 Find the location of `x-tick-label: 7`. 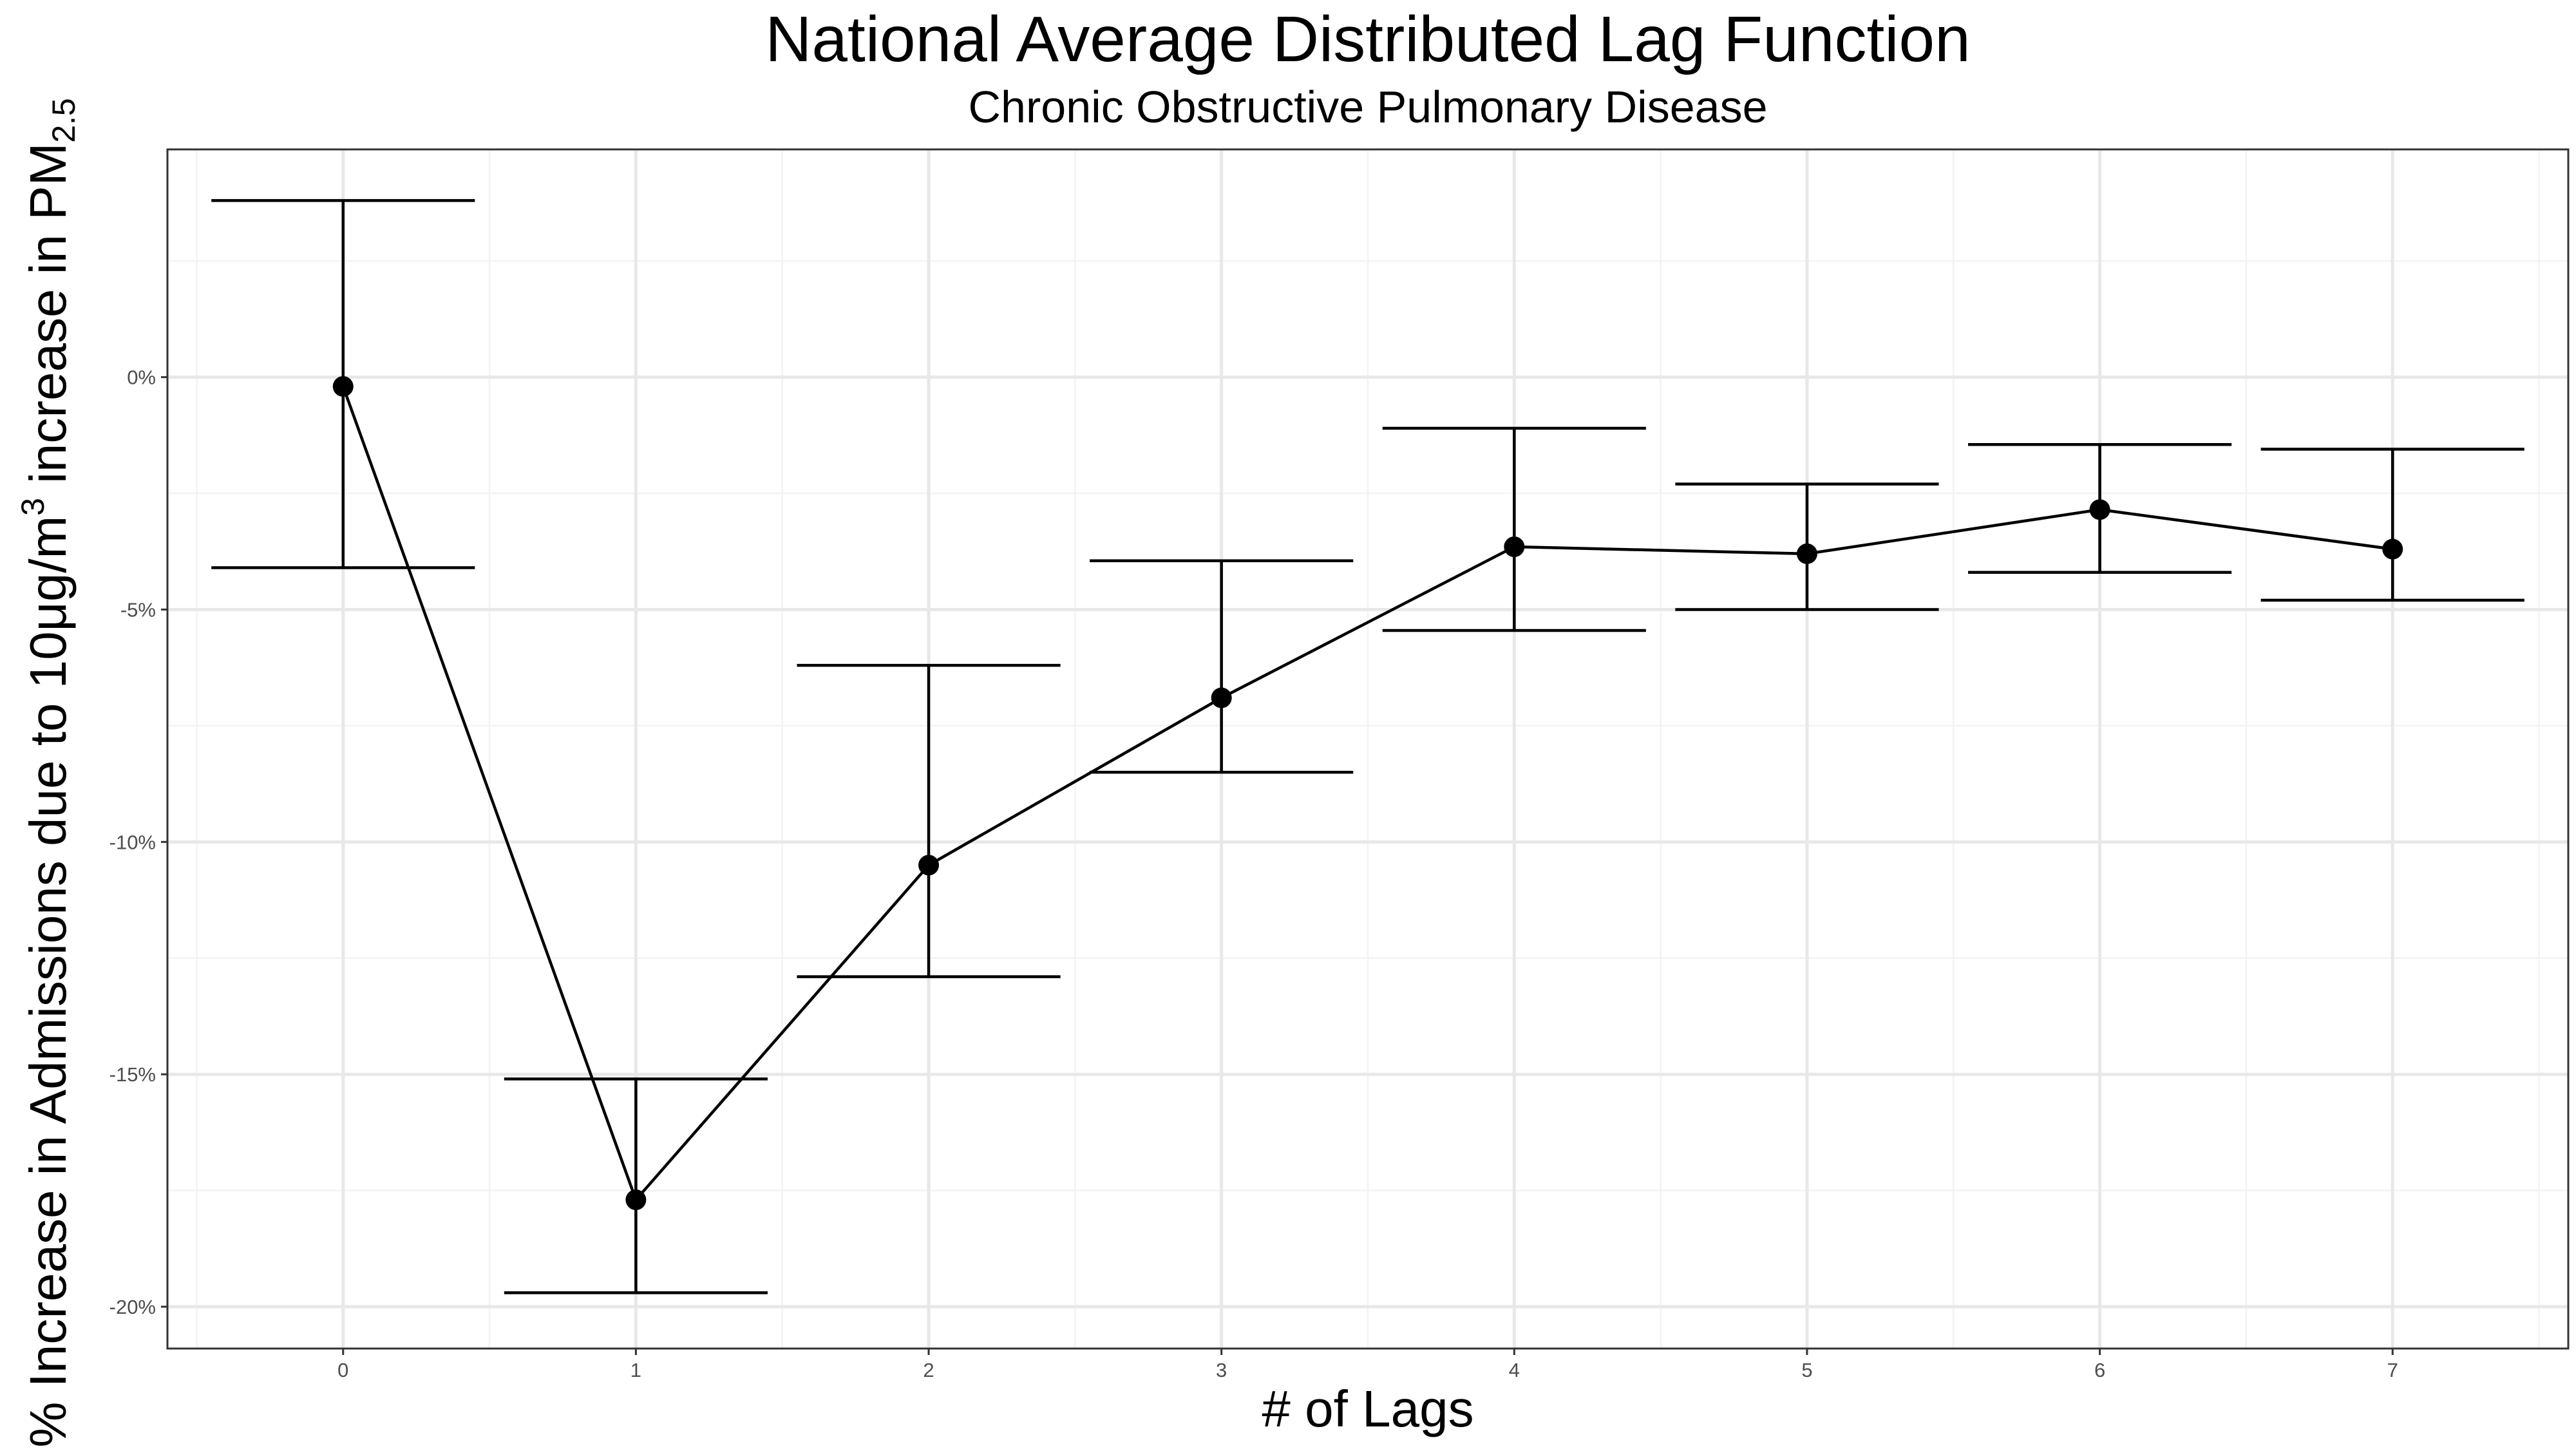

x-tick-label: 7 is located at coordinates (2392, 1370).